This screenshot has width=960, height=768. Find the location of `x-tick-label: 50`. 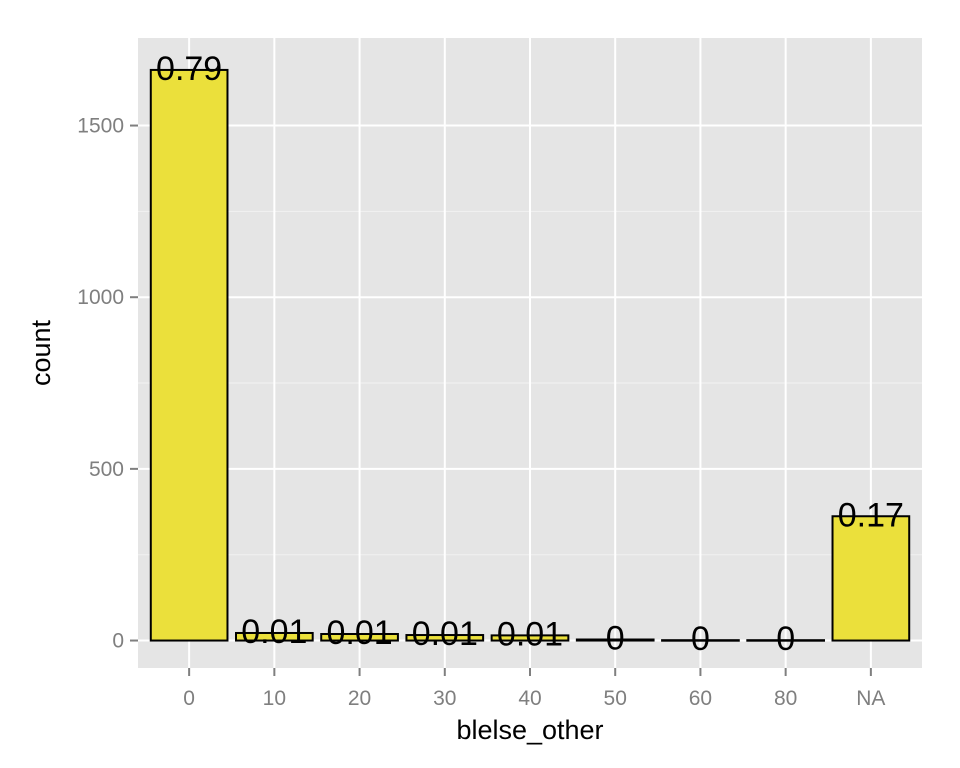

x-tick-label: 50 is located at coordinates (615, 698).